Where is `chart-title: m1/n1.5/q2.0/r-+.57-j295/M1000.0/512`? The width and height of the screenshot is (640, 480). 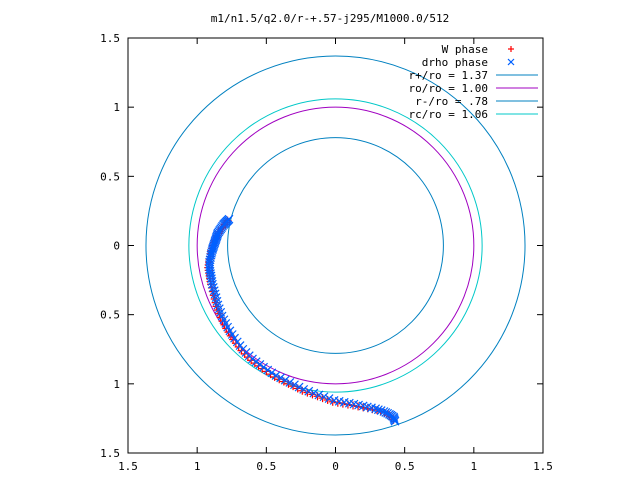
chart-title: m1/n1.5/q2.0/r-+.57-j295/M1000.0/512 is located at coordinates (330, 18).